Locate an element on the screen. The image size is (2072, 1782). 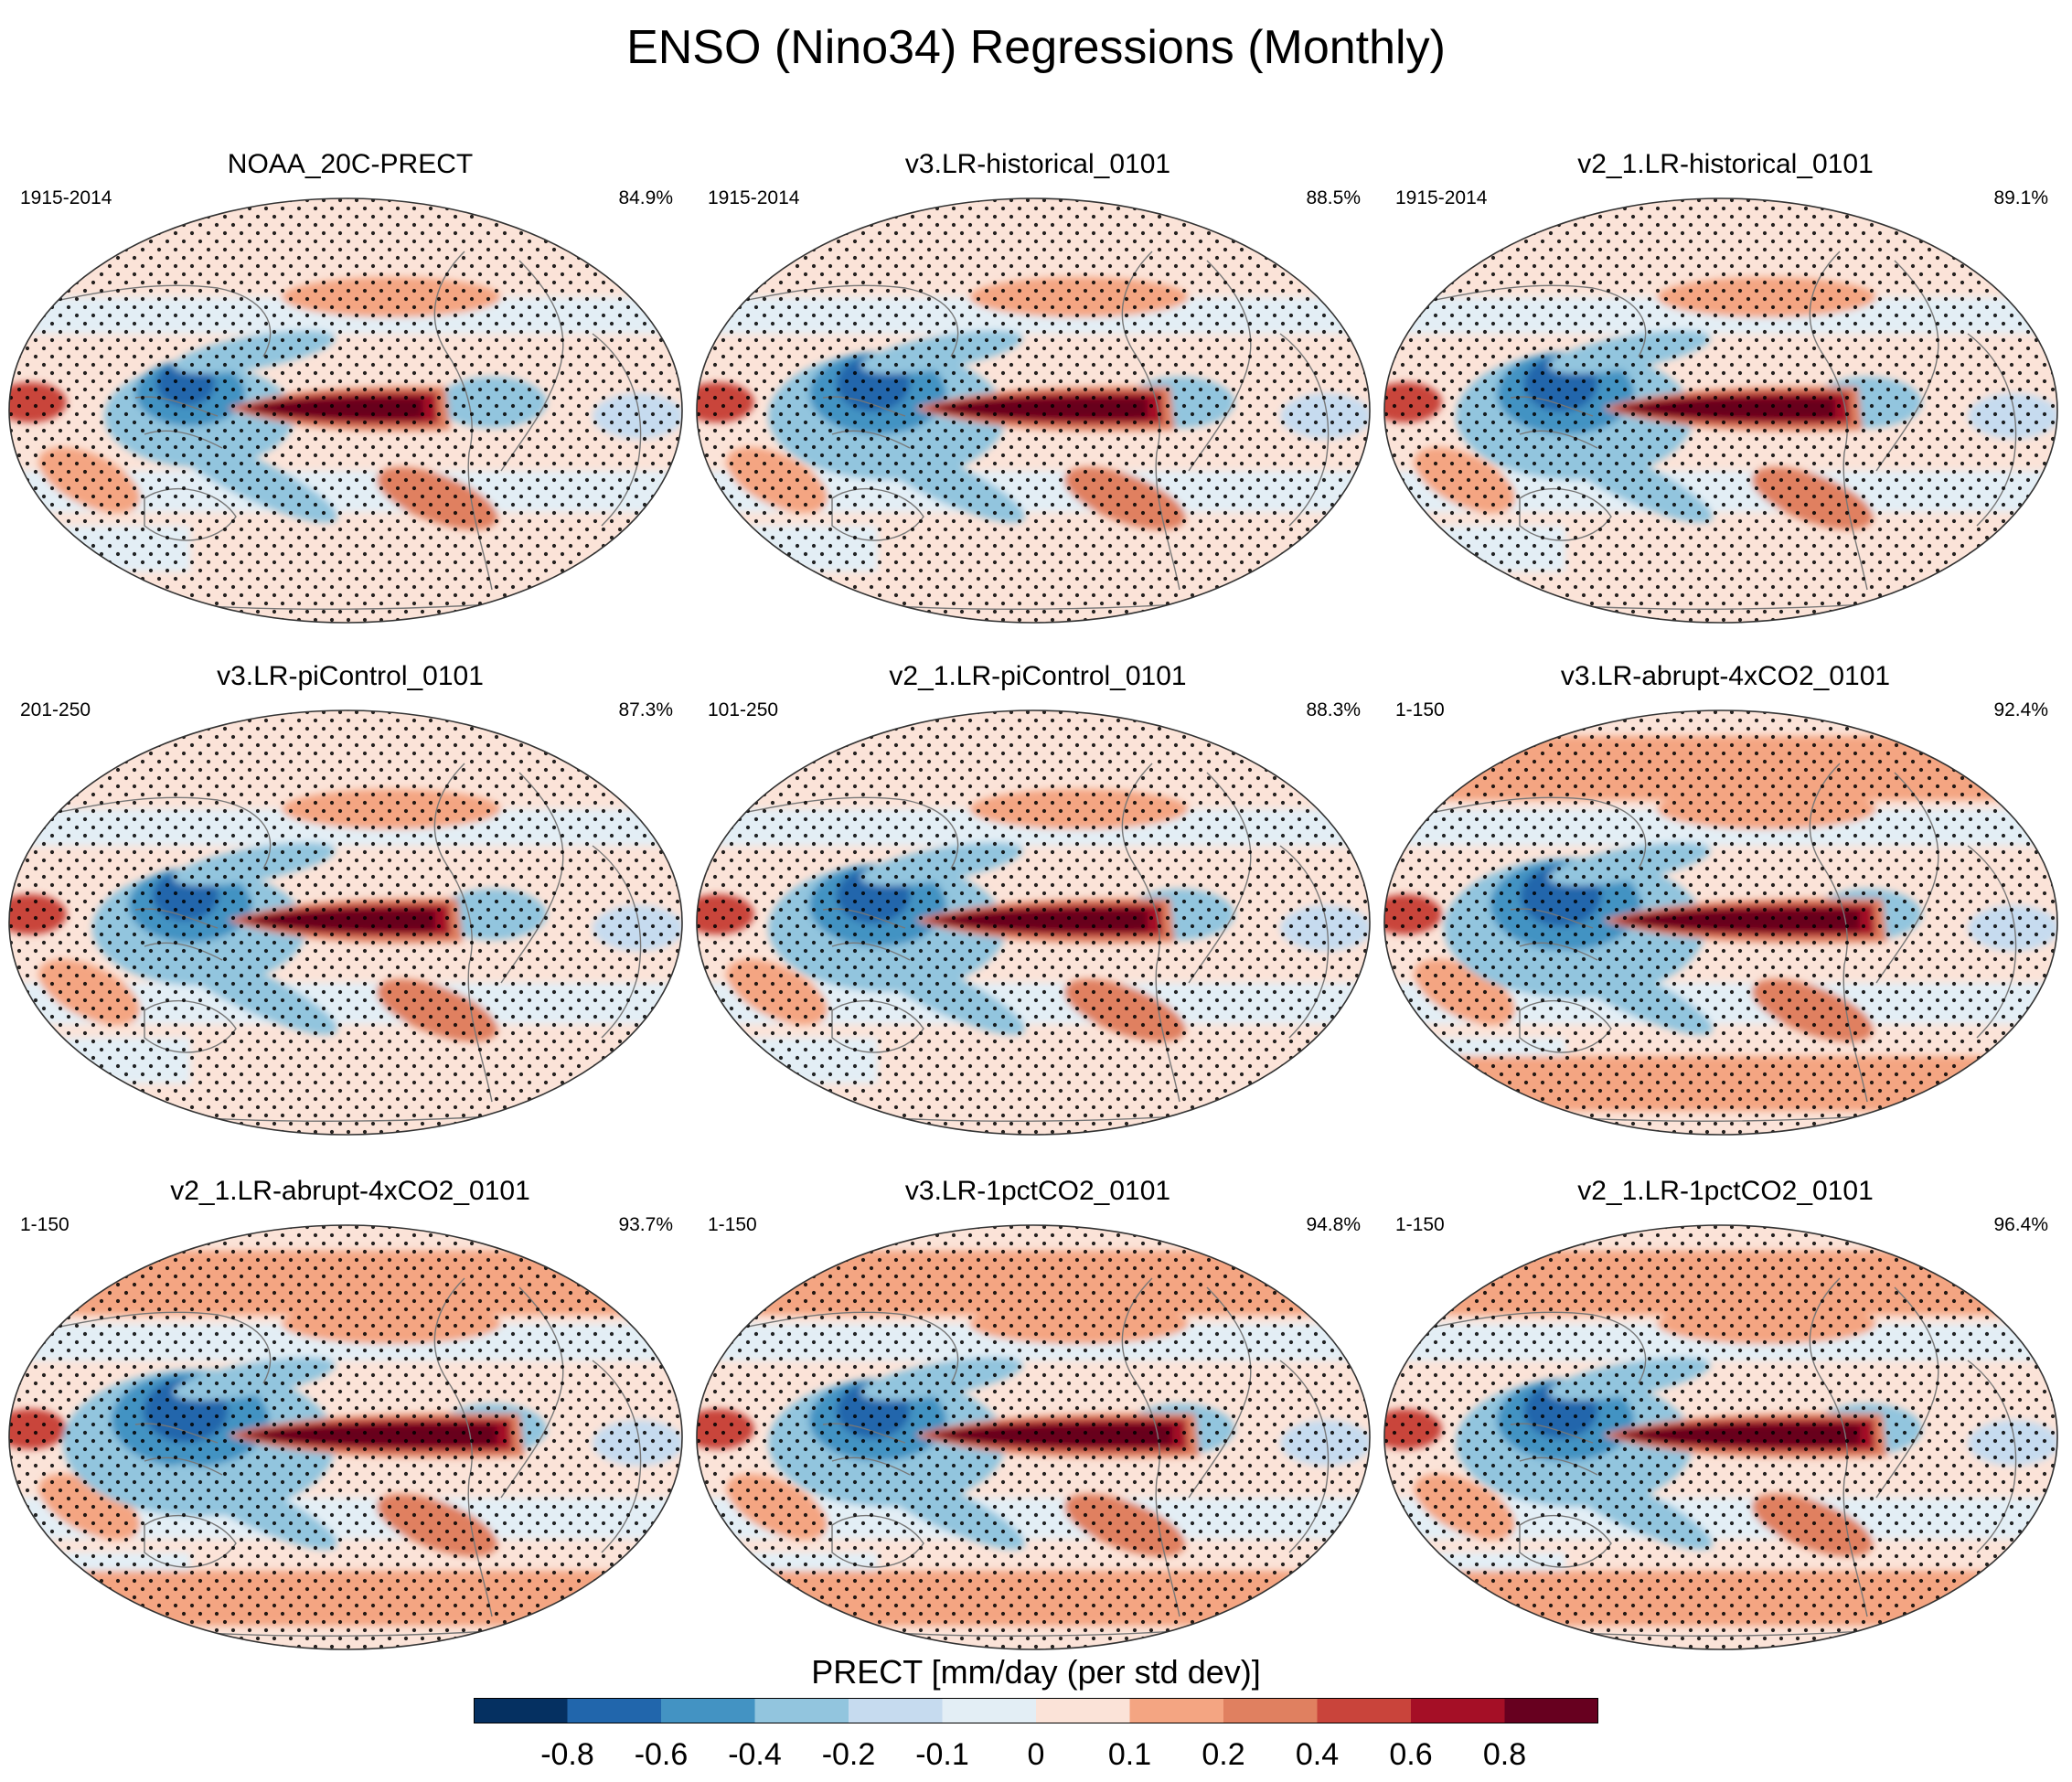
map-panel: v3.LR-1pctCO2_0101 1-150 94.8% is located at coordinates (1038, 1413).